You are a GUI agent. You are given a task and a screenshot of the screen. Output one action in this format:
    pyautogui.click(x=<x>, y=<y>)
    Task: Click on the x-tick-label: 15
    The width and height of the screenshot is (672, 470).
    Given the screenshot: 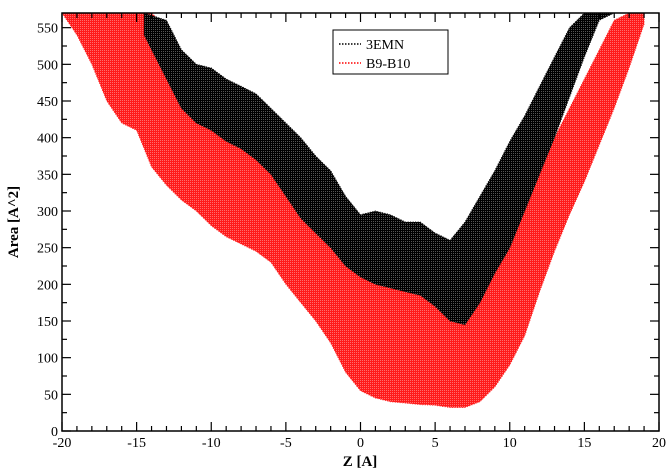 What is the action you would take?
    pyautogui.click(x=584, y=443)
    